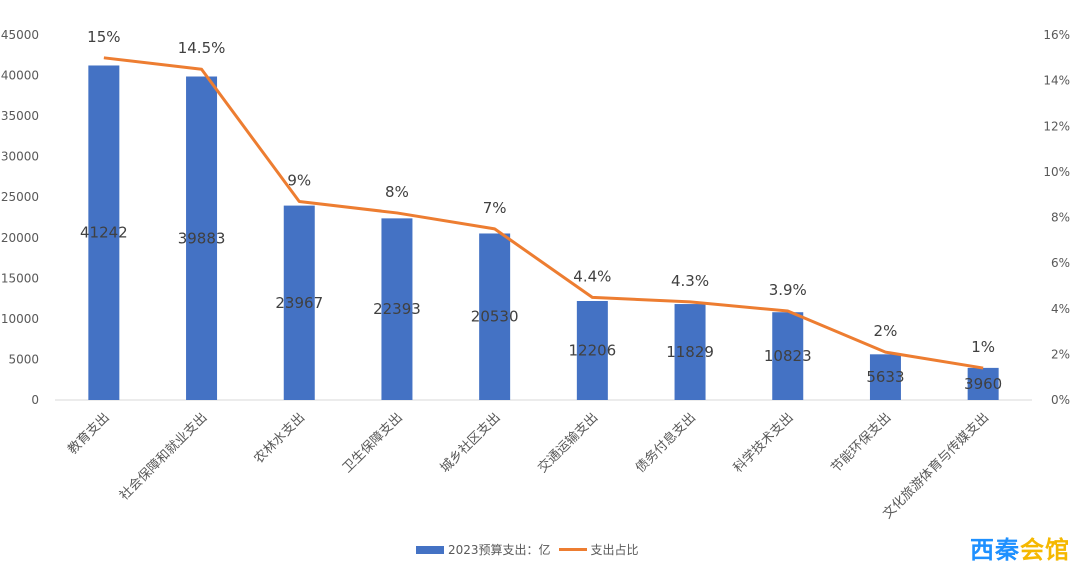 The image size is (1080, 570). What do you see at coordinates (862, 443) in the screenshot?
I see `category-label: 节能环保支出` at bounding box center [862, 443].